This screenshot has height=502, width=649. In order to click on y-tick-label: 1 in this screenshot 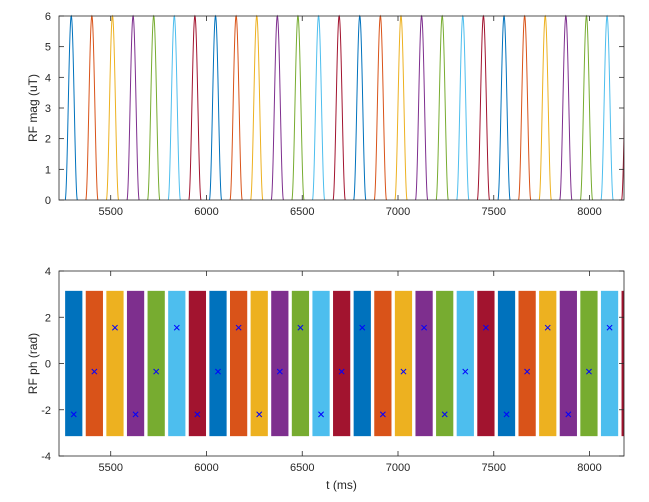, I will do `click(48, 170)`.